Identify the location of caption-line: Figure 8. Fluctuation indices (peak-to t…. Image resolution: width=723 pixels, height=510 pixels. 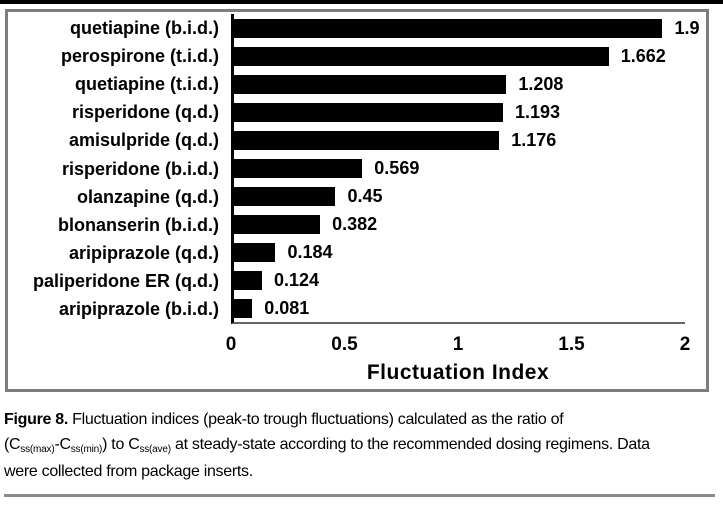
(284, 419).